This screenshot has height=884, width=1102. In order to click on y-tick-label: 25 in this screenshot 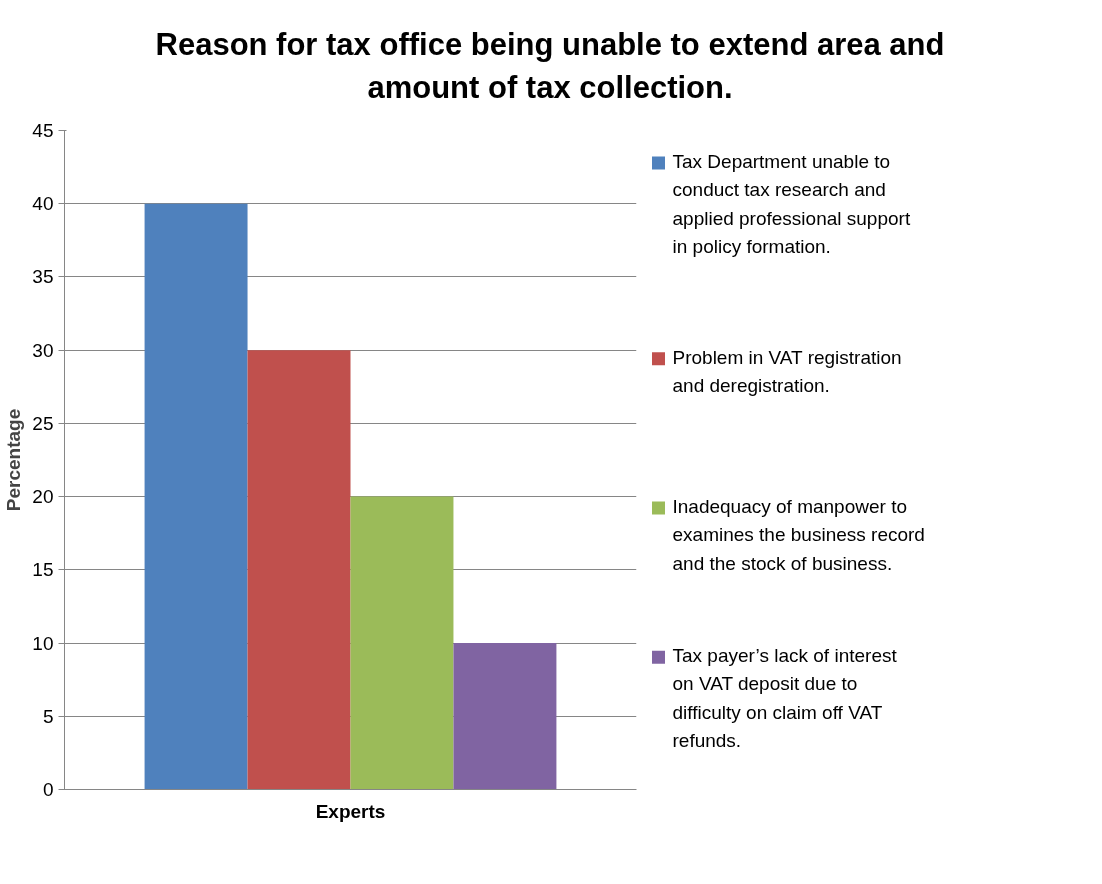, I will do `click(43, 423)`.